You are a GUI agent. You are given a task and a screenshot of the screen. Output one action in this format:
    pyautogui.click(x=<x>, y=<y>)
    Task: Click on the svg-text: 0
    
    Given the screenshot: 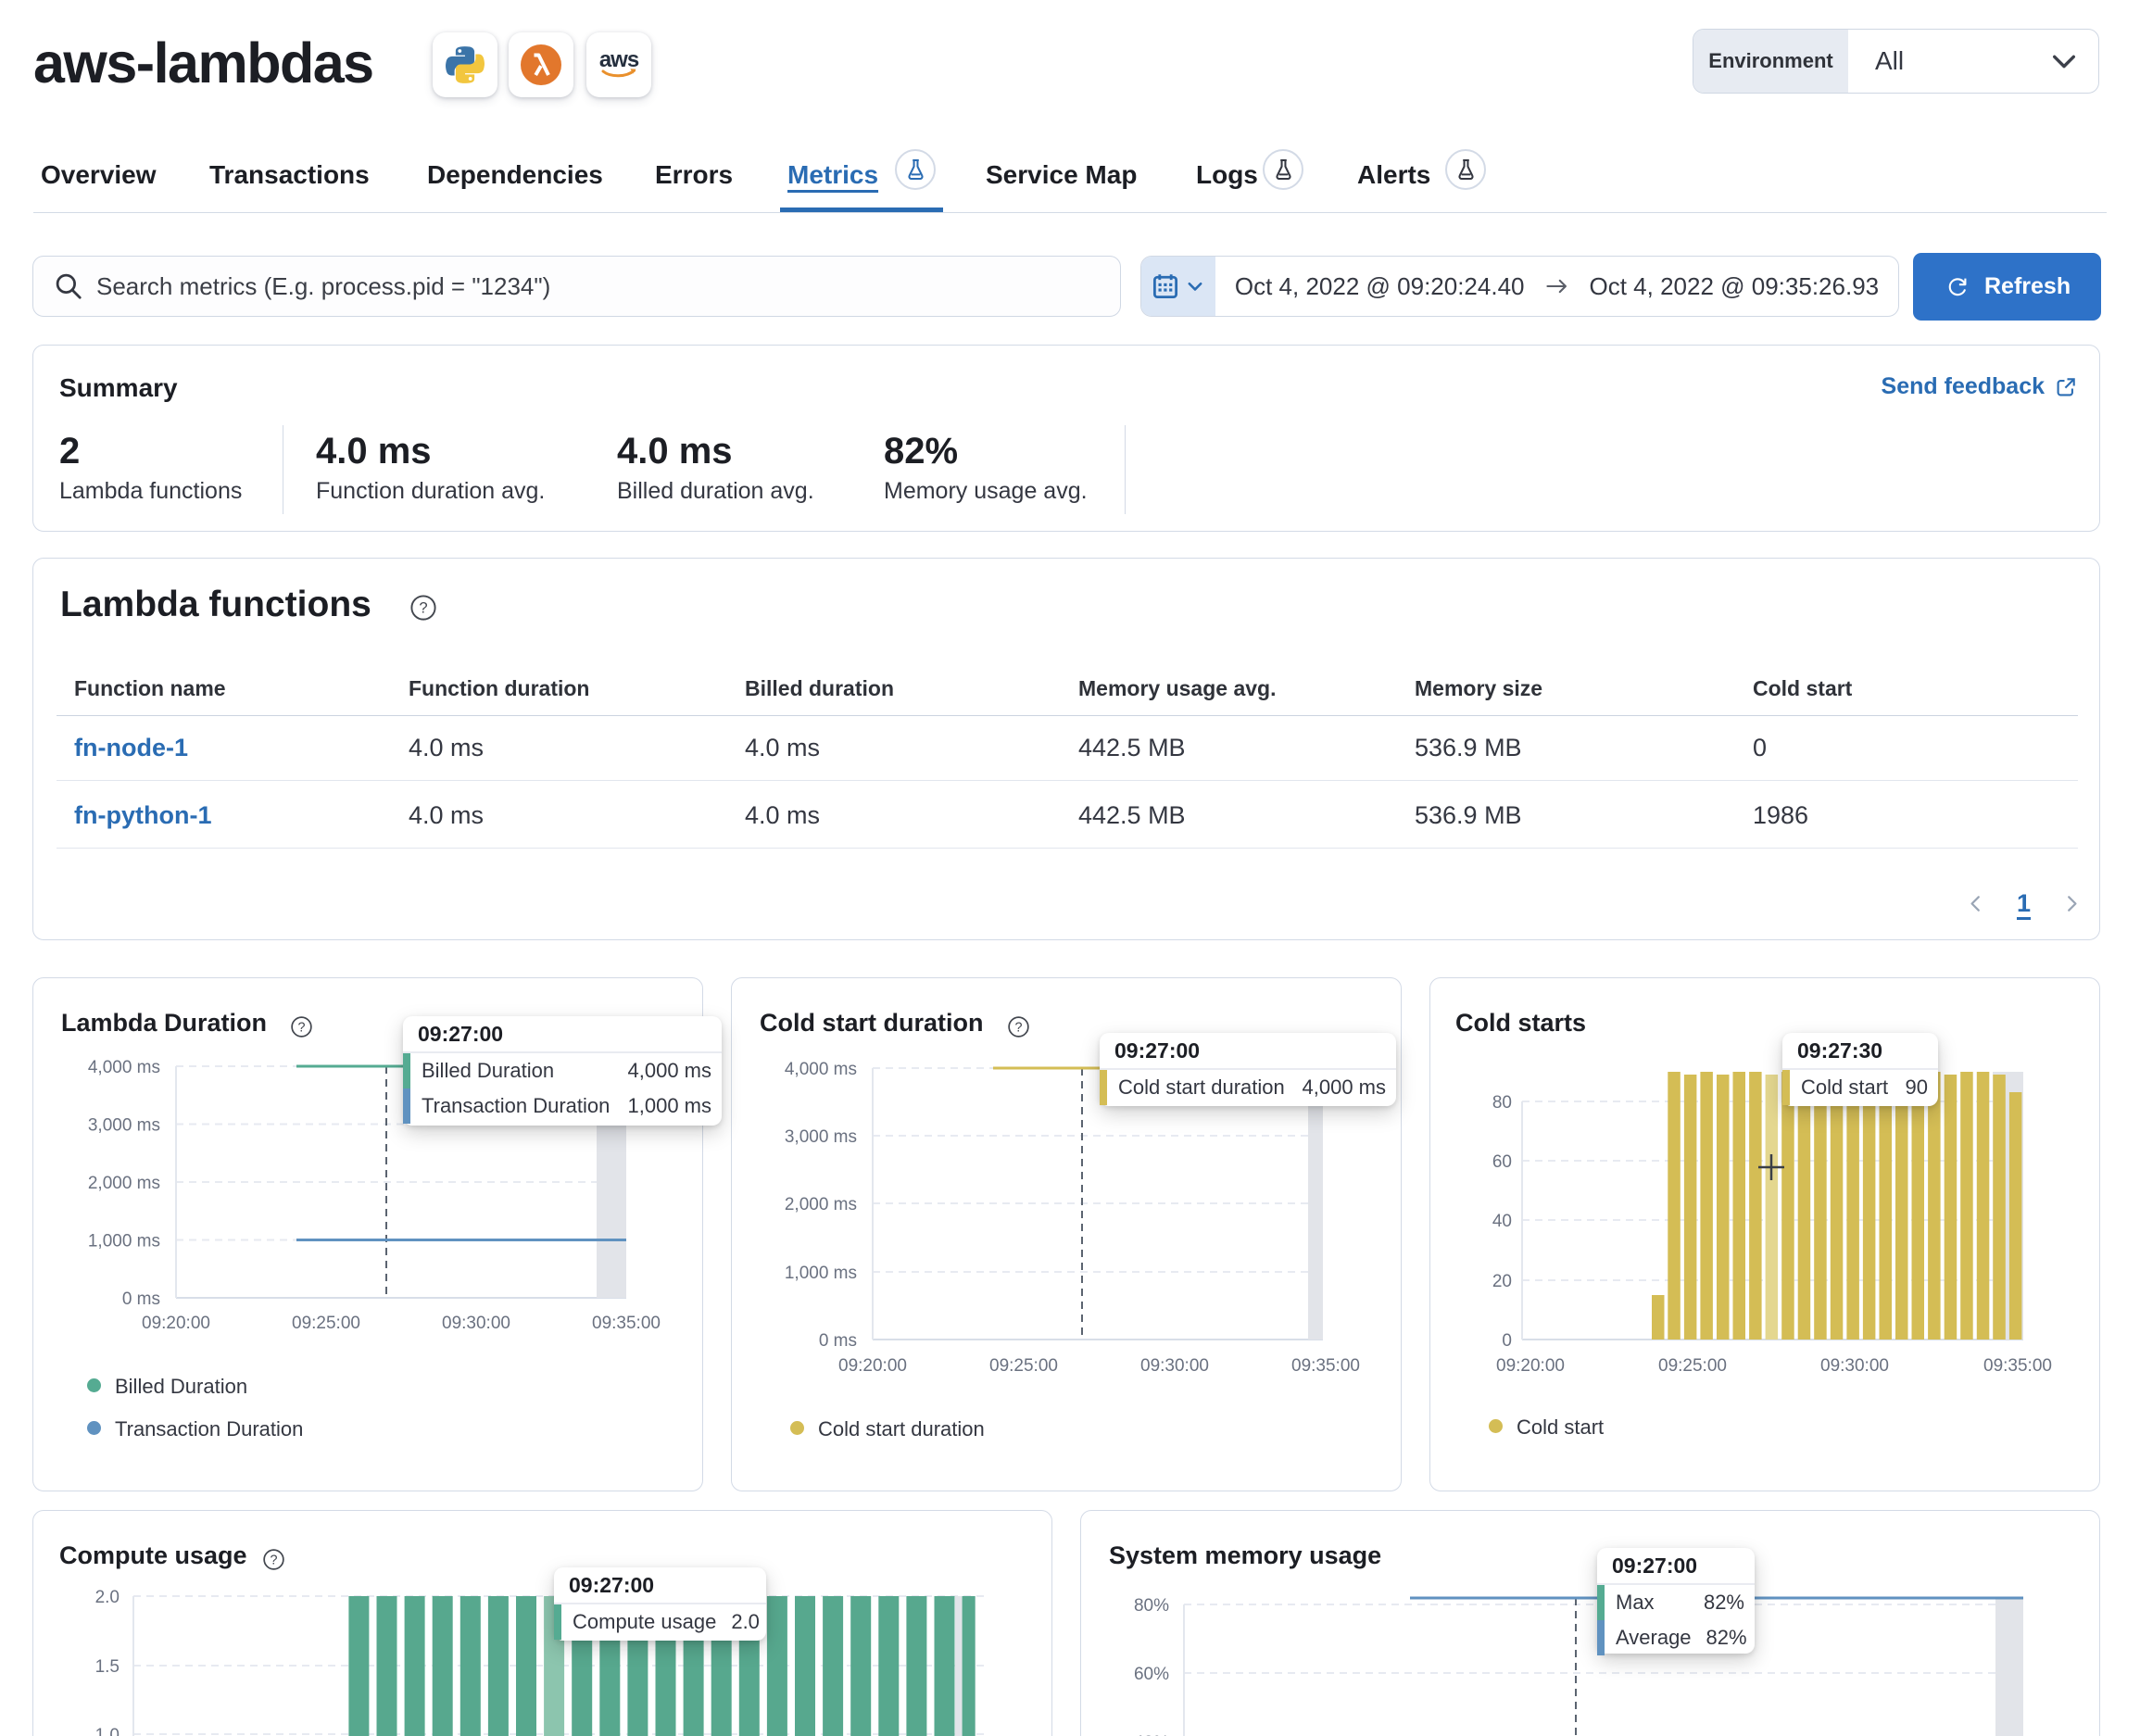 What is the action you would take?
    pyautogui.click(x=1507, y=1341)
    